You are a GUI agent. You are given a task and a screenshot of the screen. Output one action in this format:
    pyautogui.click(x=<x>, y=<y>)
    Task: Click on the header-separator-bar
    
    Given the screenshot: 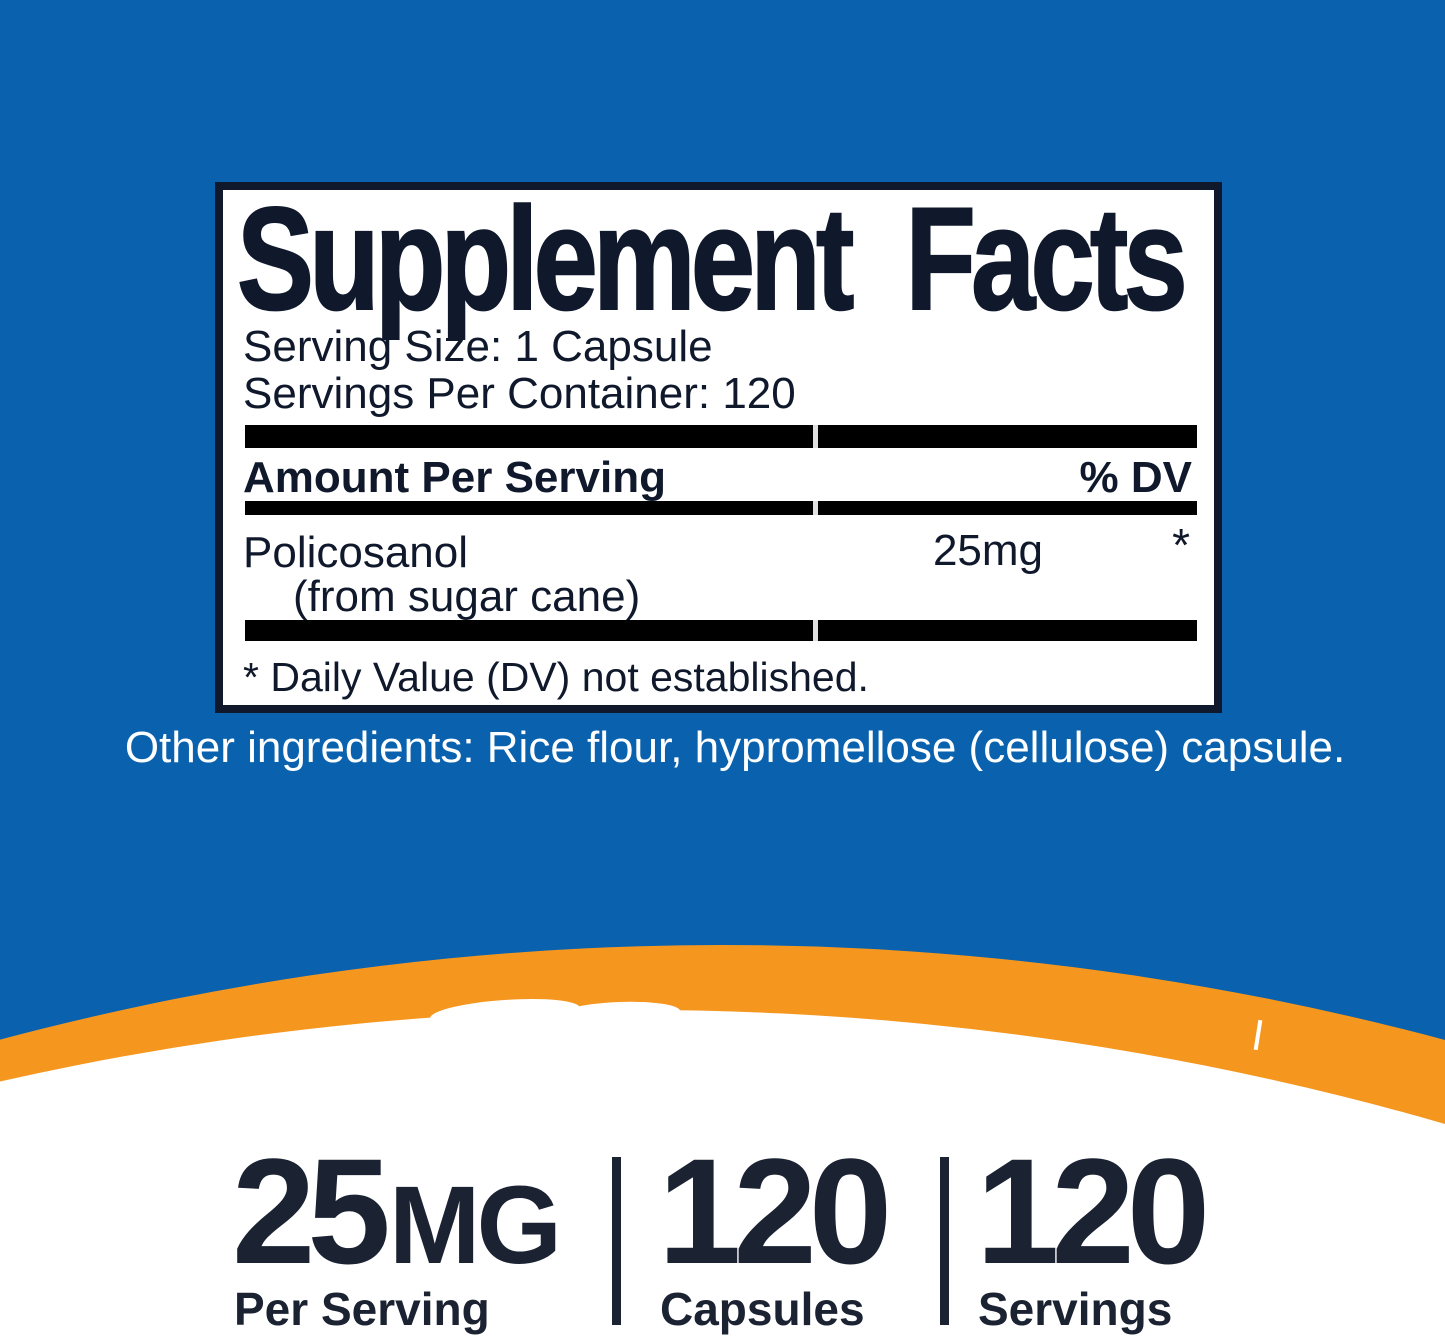 What is the action you would take?
    pyautogui.click(x=721, y=508)
    